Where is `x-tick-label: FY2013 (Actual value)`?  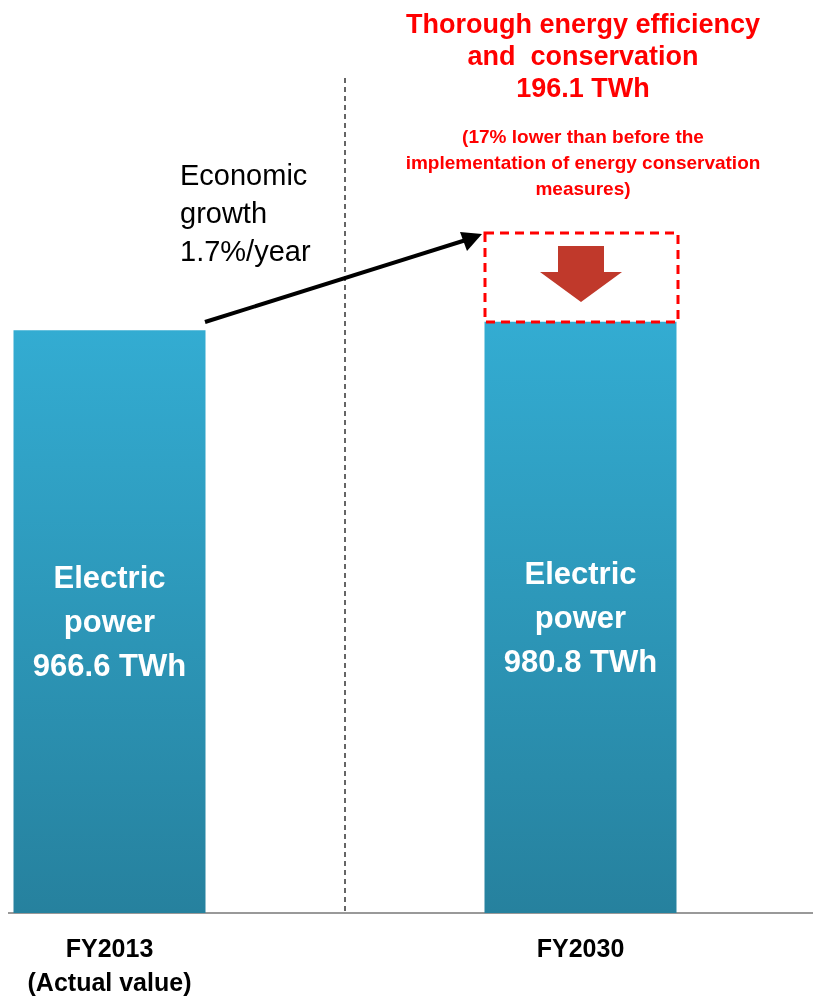
x-tick-label: FY2013 (Actual value) is located at coordinates (109, 965).